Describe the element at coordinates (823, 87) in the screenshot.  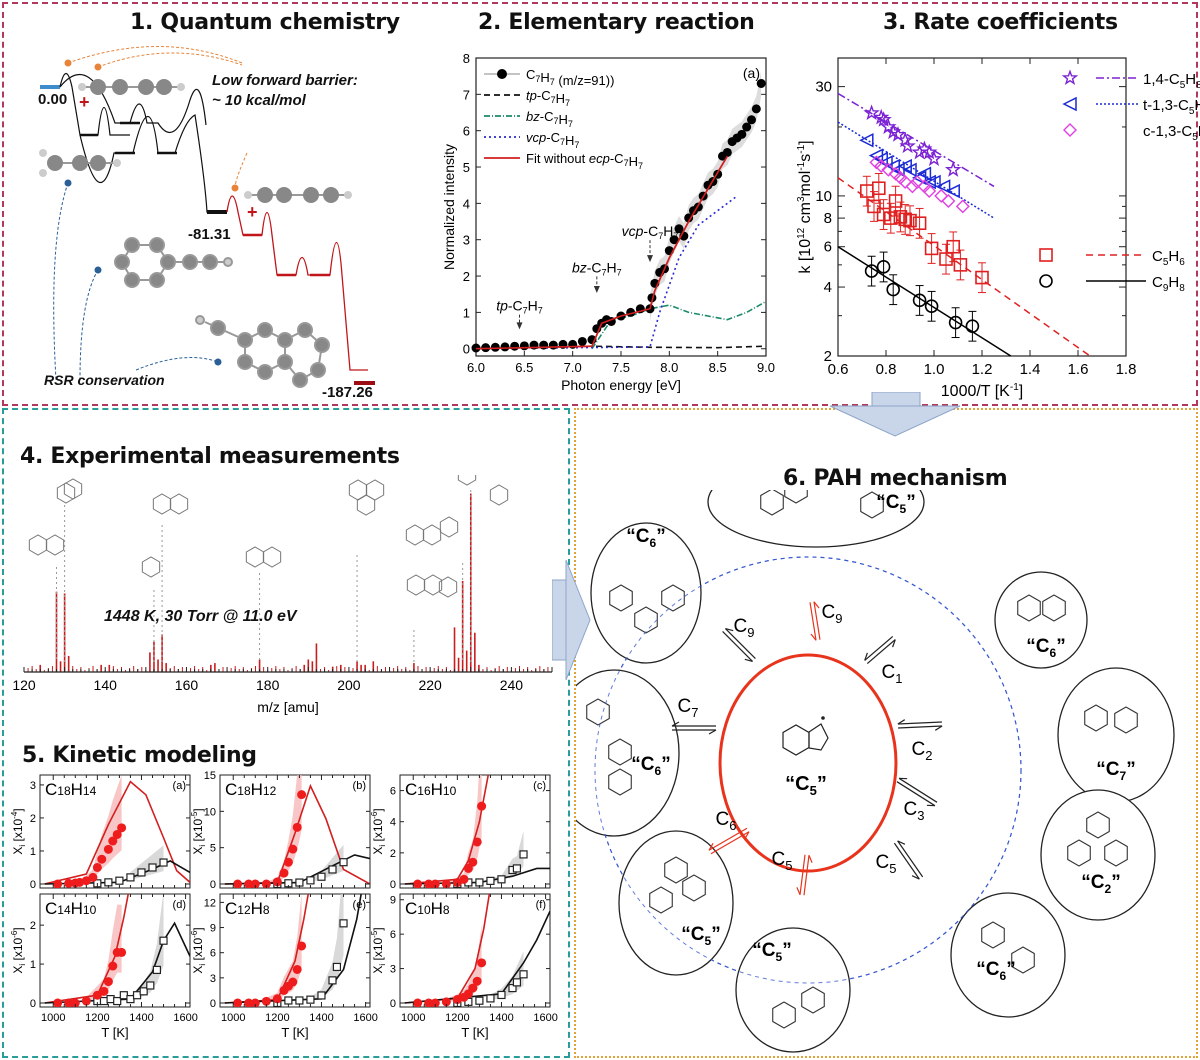
I see `y-tick-label: 30` at that location.